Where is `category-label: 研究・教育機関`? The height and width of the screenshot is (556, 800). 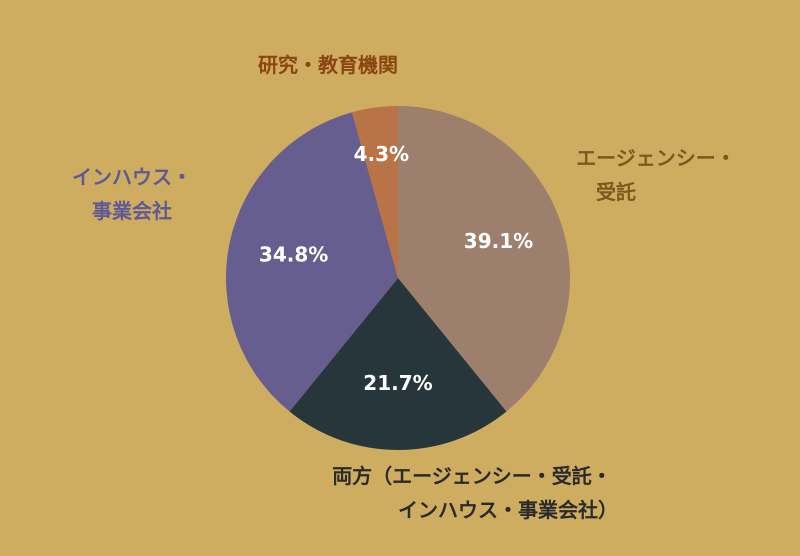
category-label: 研究・教育機関 is located at coordinates (328, 65).